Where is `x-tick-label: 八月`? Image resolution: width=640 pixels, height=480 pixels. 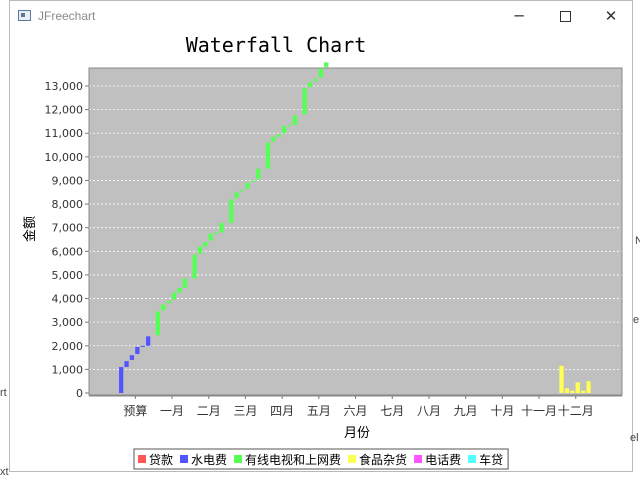
x-tick-label: 八月 is located at coordinates (429, 411).